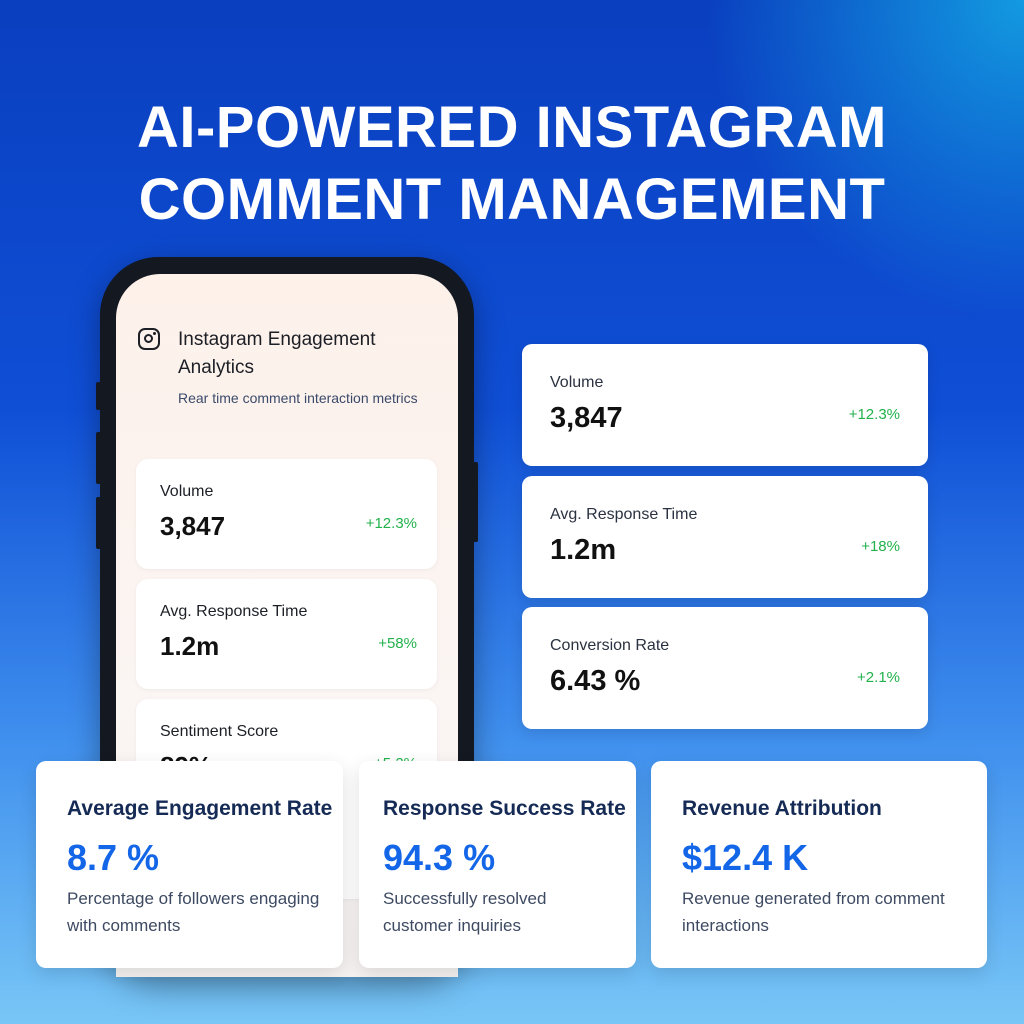  Describe the element at coordinates (504, 808) in the screenshot. I see `card-title: Response Success Rate` at that location.